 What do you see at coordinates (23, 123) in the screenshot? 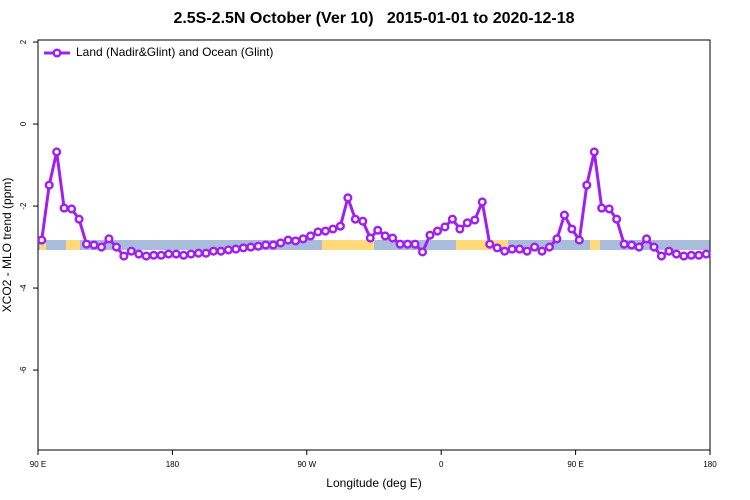
I see `y-tick-label: 0` at bounding box center [23, 123].